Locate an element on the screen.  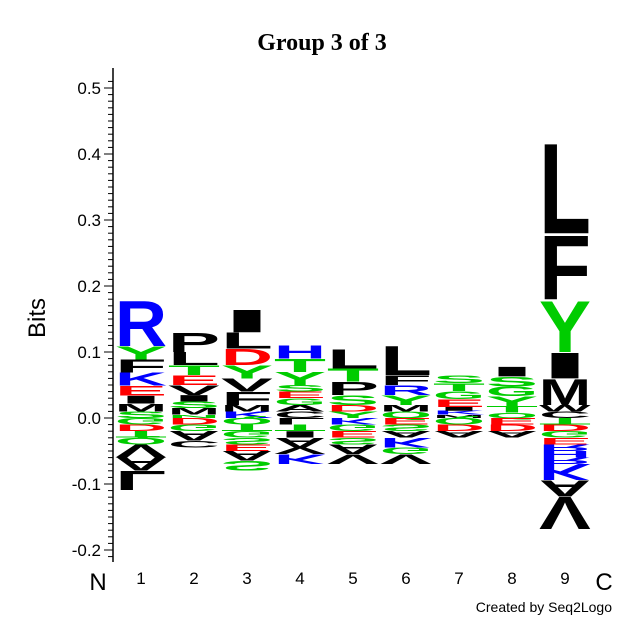
chart-title: Group 3 of 3 is located at coordinates (322, 43).